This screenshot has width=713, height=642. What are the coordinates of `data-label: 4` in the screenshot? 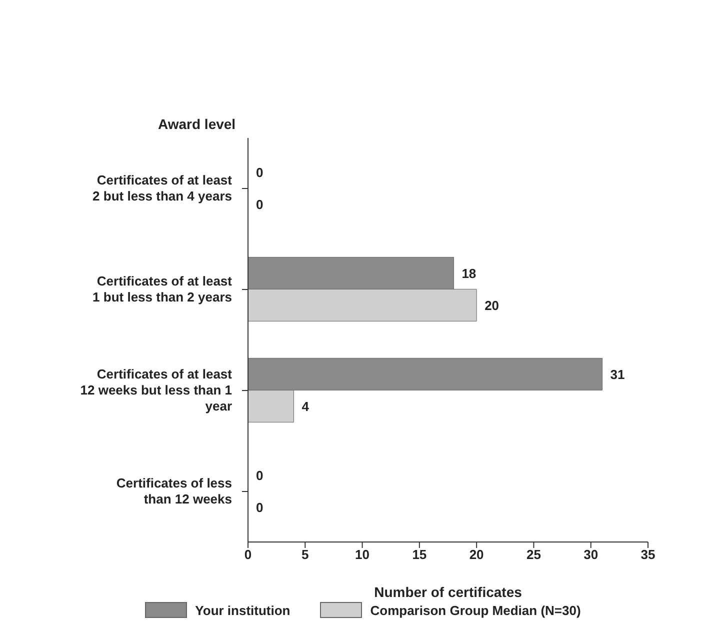 It's located at (306, 406).